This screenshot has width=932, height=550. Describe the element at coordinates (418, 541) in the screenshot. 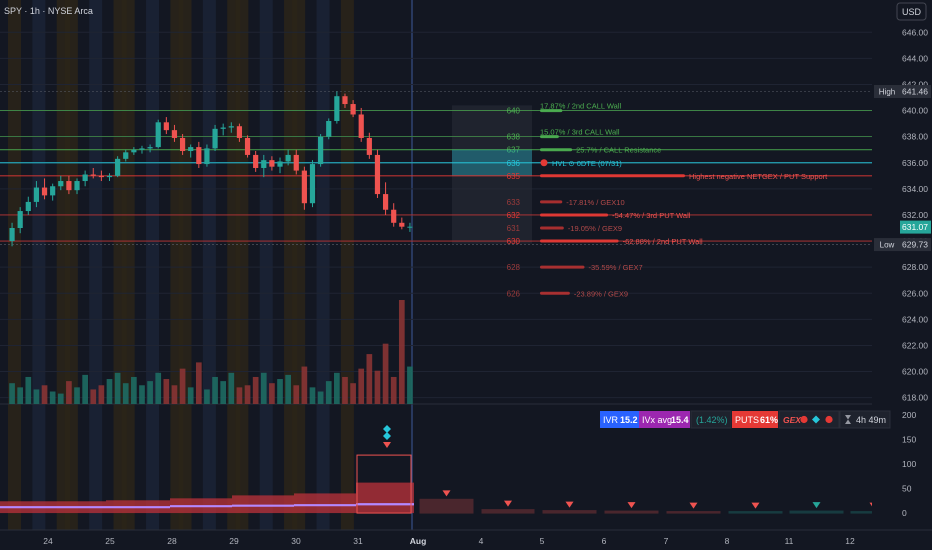

I see `time-tick-label: Aug` at that location.